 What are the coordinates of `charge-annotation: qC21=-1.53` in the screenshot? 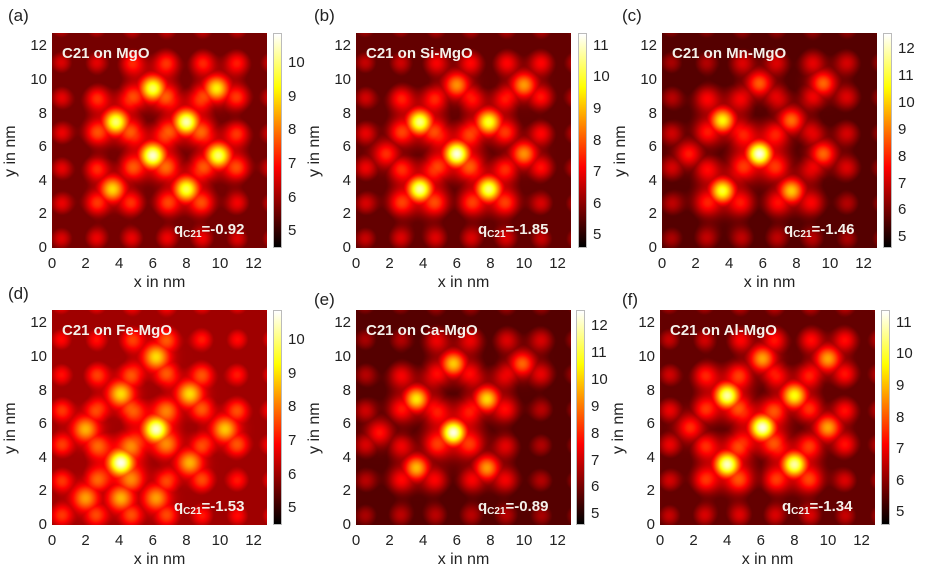 It's located at (209, 507).